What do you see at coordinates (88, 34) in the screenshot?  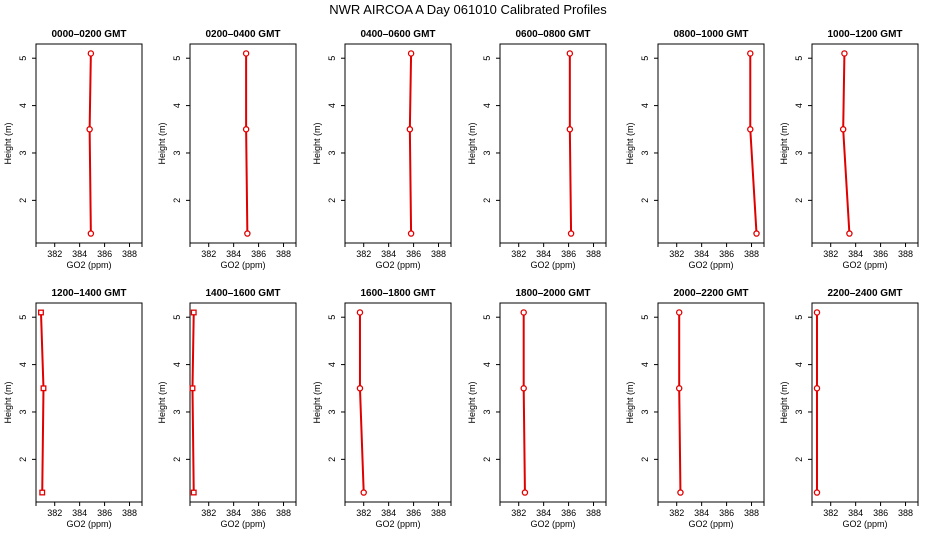 I see `panel-title: 0000–0200 GMT` at bounding box center [88, 34].